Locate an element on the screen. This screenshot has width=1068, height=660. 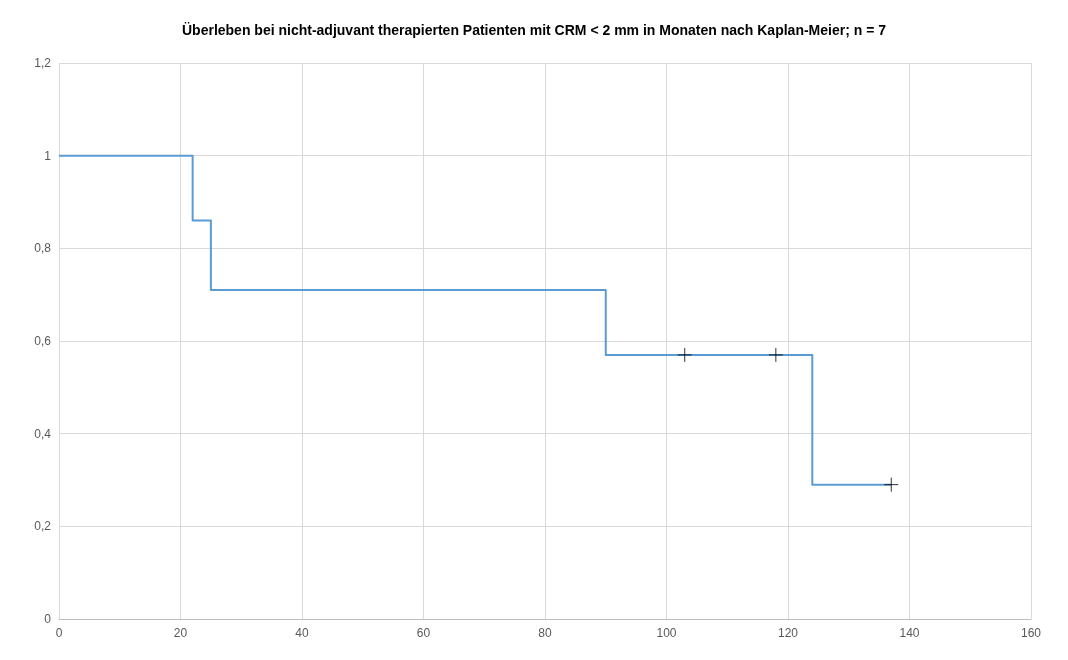
x-tick-label: 100 is located at coordinates (666, 633).